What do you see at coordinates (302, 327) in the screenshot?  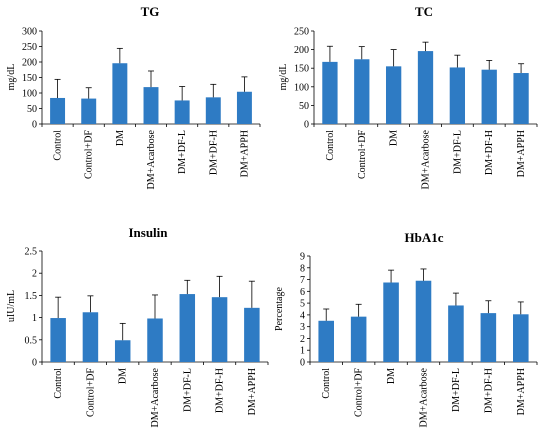 I see `y-tick-label: 3` at bounding box center [302, 327].